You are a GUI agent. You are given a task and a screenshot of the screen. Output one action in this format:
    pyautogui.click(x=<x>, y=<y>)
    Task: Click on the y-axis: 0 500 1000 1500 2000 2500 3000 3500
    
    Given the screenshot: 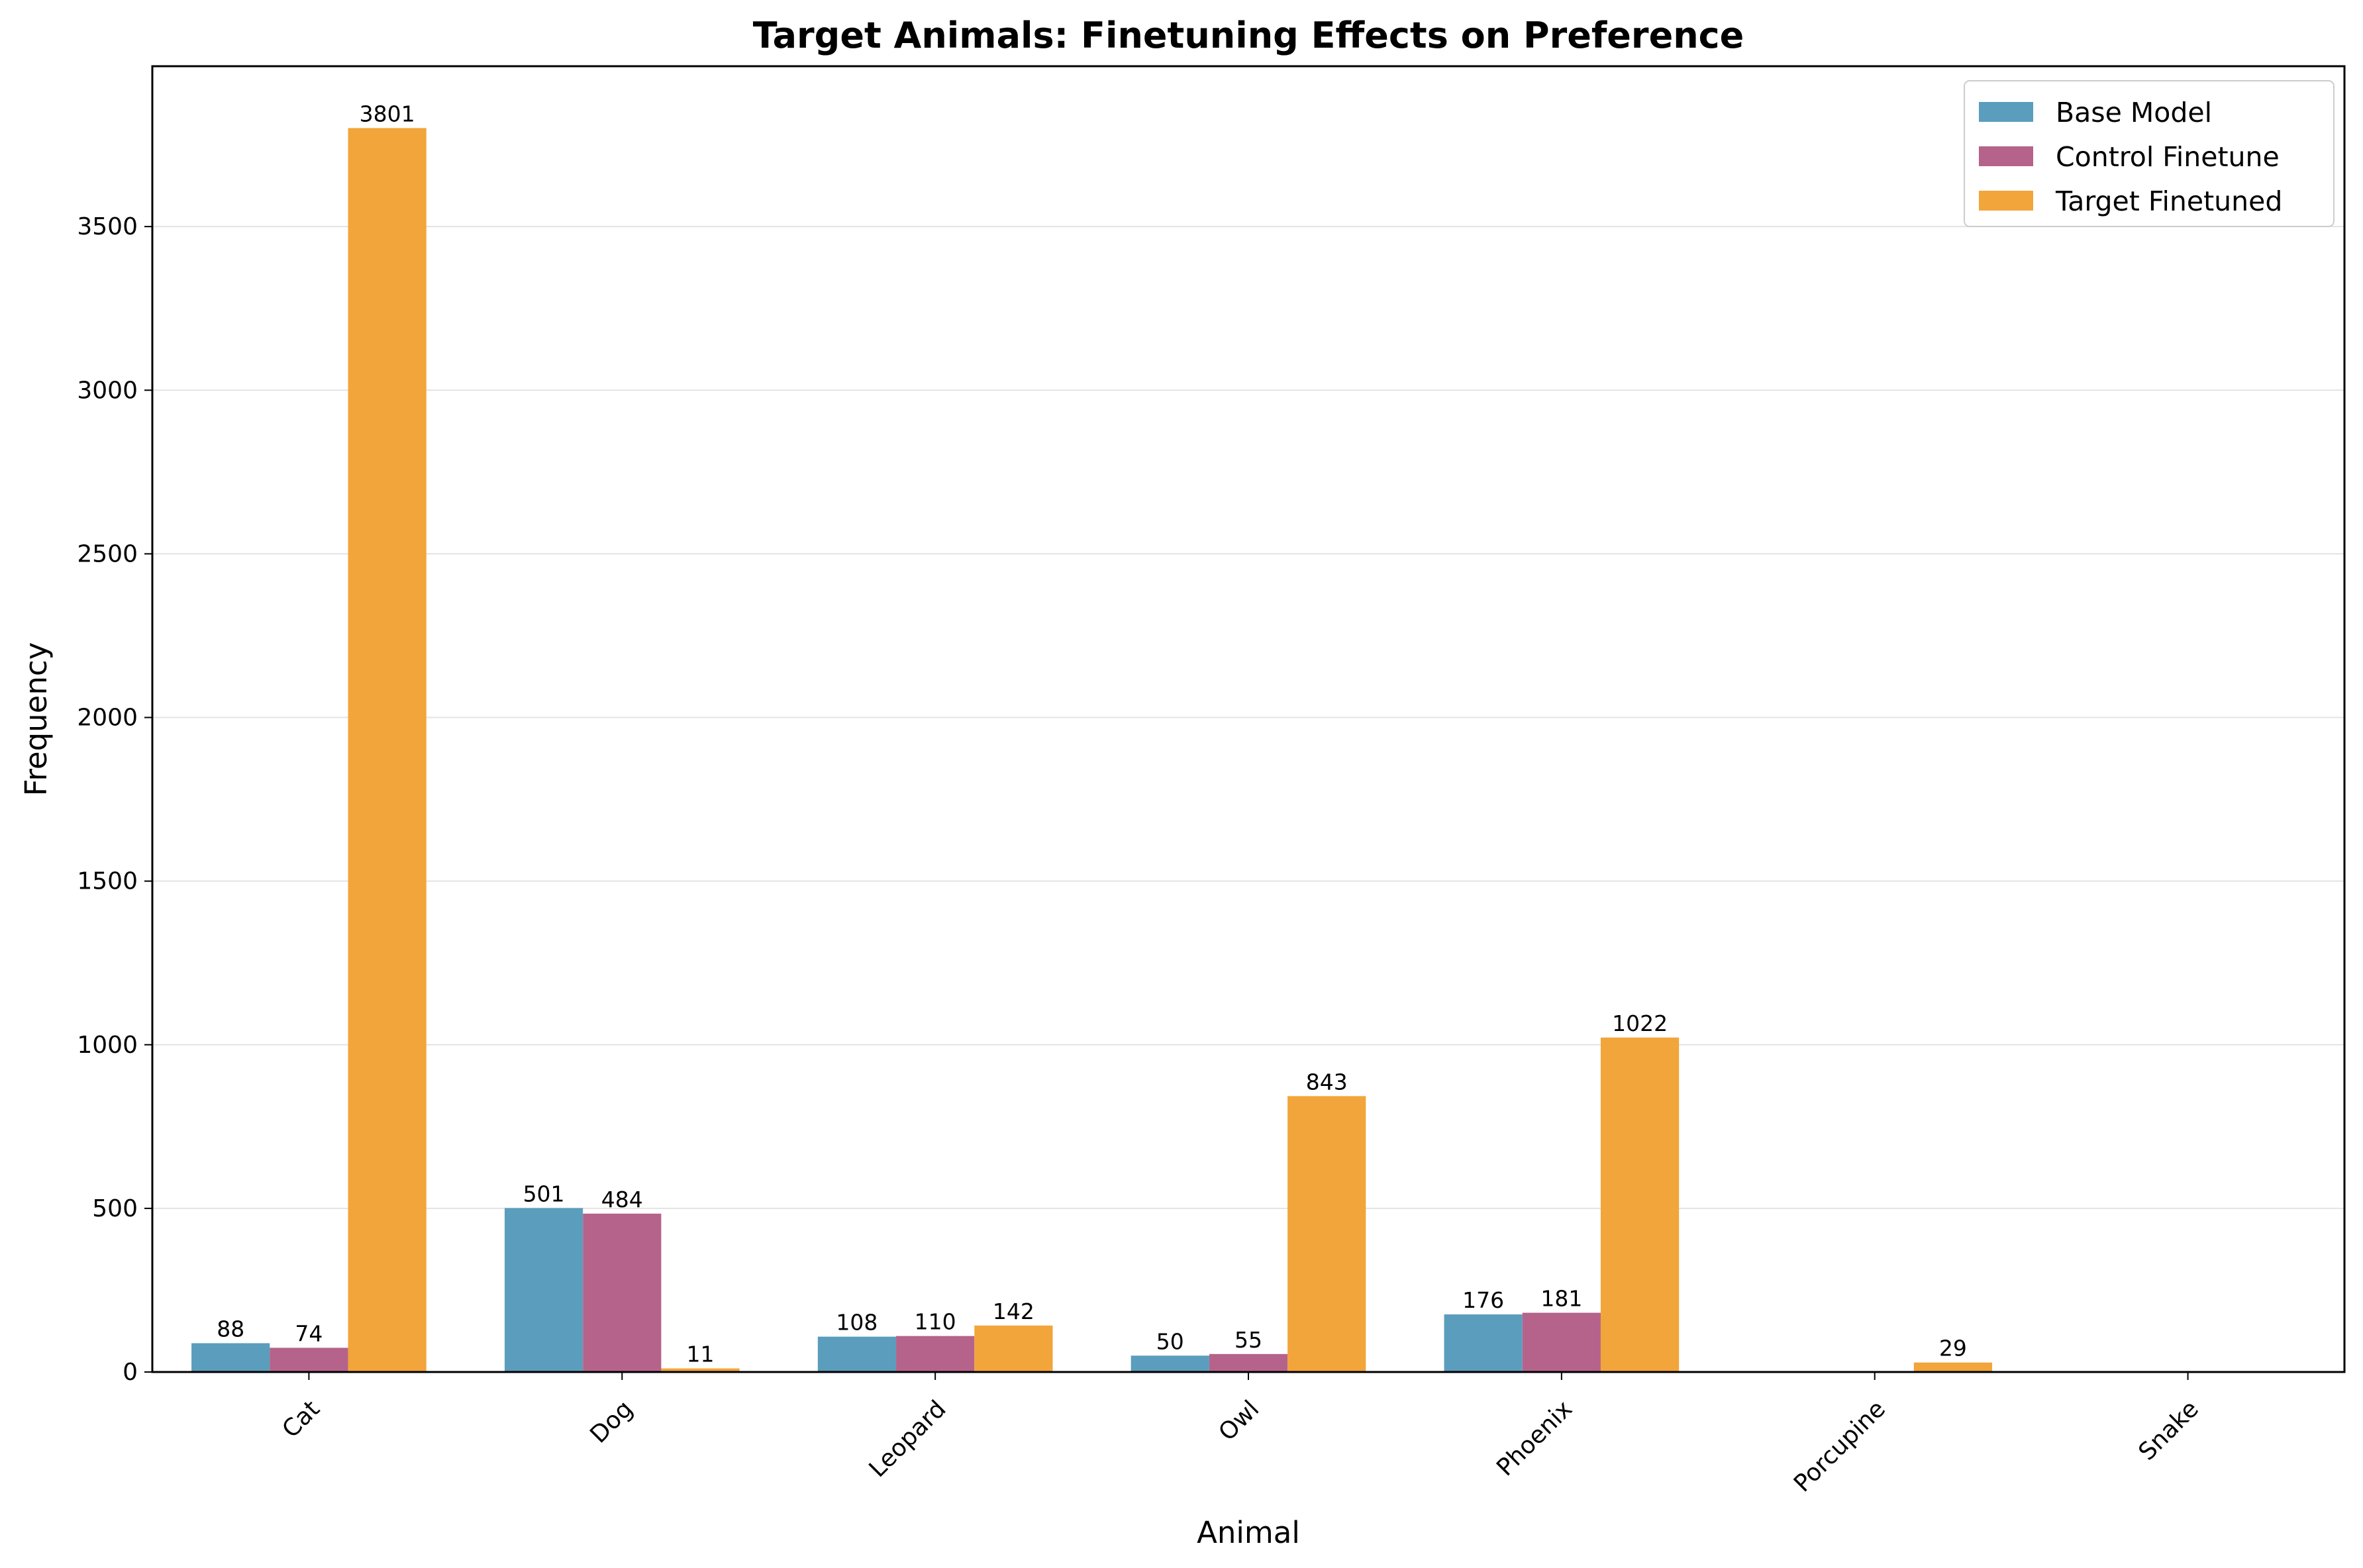 What is the action you would take?
    pyautogui.click(x=114, y=799)
    